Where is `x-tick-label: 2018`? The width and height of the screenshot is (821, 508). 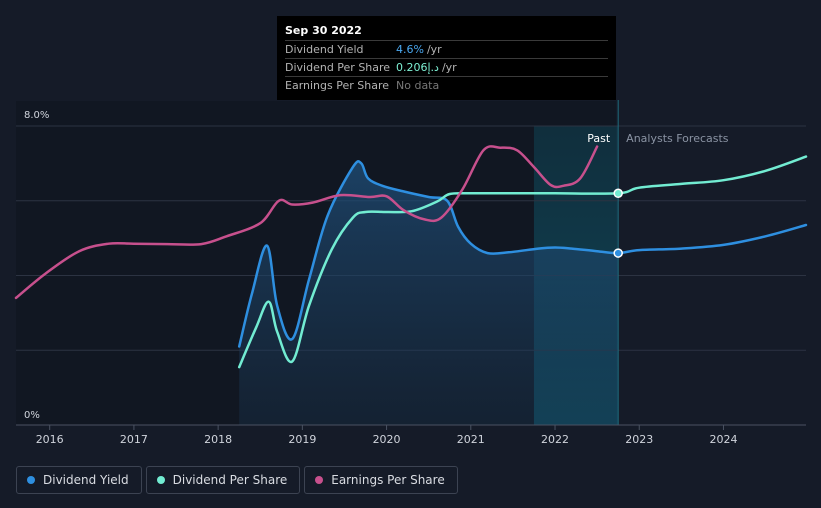 x-tick-label: 2018 is located at coordinates (218, 439).